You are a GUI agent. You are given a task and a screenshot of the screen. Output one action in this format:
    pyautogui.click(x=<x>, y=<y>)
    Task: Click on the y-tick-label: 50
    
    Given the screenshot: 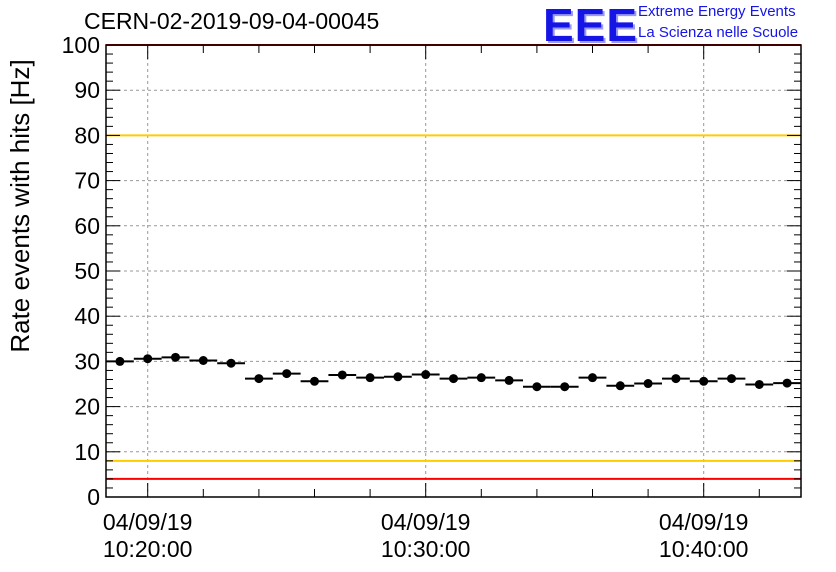 What is the action you would take?
    pyautogui.click(x=87, y=271)
    